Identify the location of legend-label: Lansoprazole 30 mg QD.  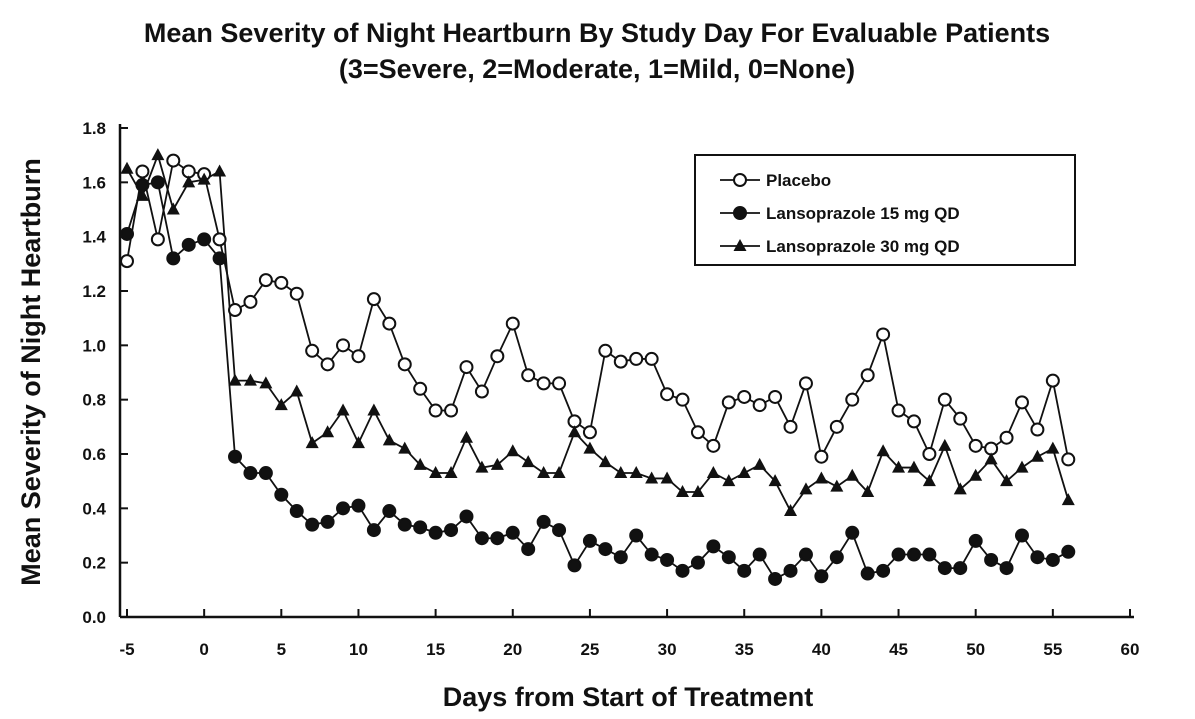
(863, 246).